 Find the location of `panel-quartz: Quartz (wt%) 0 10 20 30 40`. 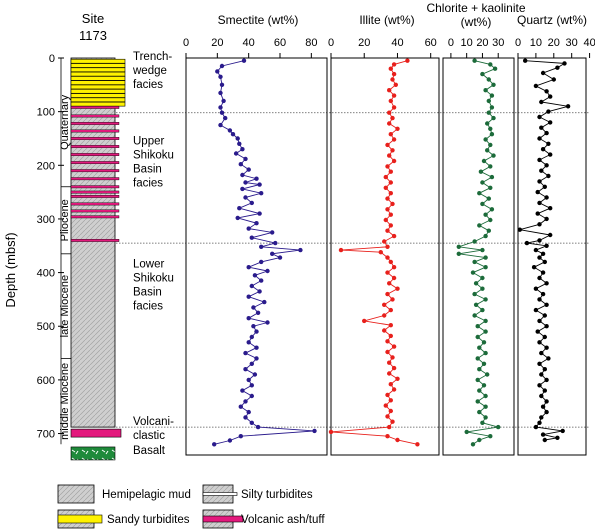

panel-quartz: Quartz (wt%) 0 10 20 30 40 is located at coordinates (555, 234).